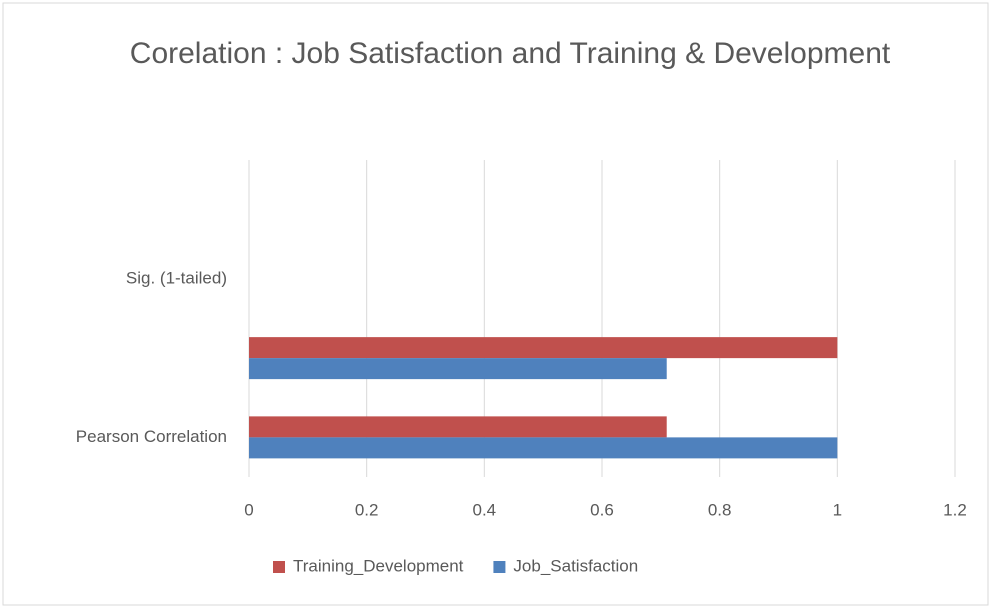  Describe the element at coordinates (955, 509) in the screenshot. I see `x-tick-label: 1.2` at that location.